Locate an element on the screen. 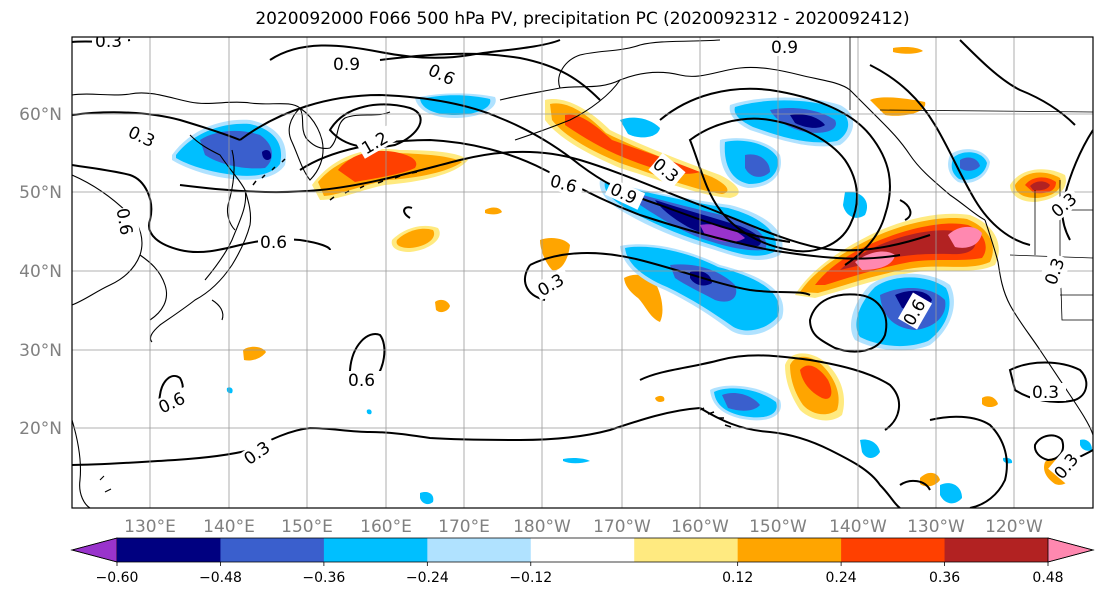 The width and height of the screenshot is (1105, 601). lon-tick-label: 140°E is located at coordinates (229, 527).